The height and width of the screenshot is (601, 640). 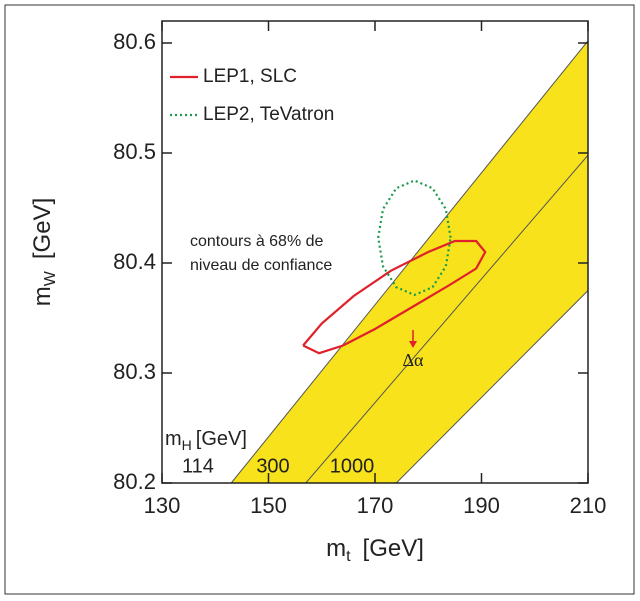 I want to click on band-label-symbol: m, so click(x=173, y=439).